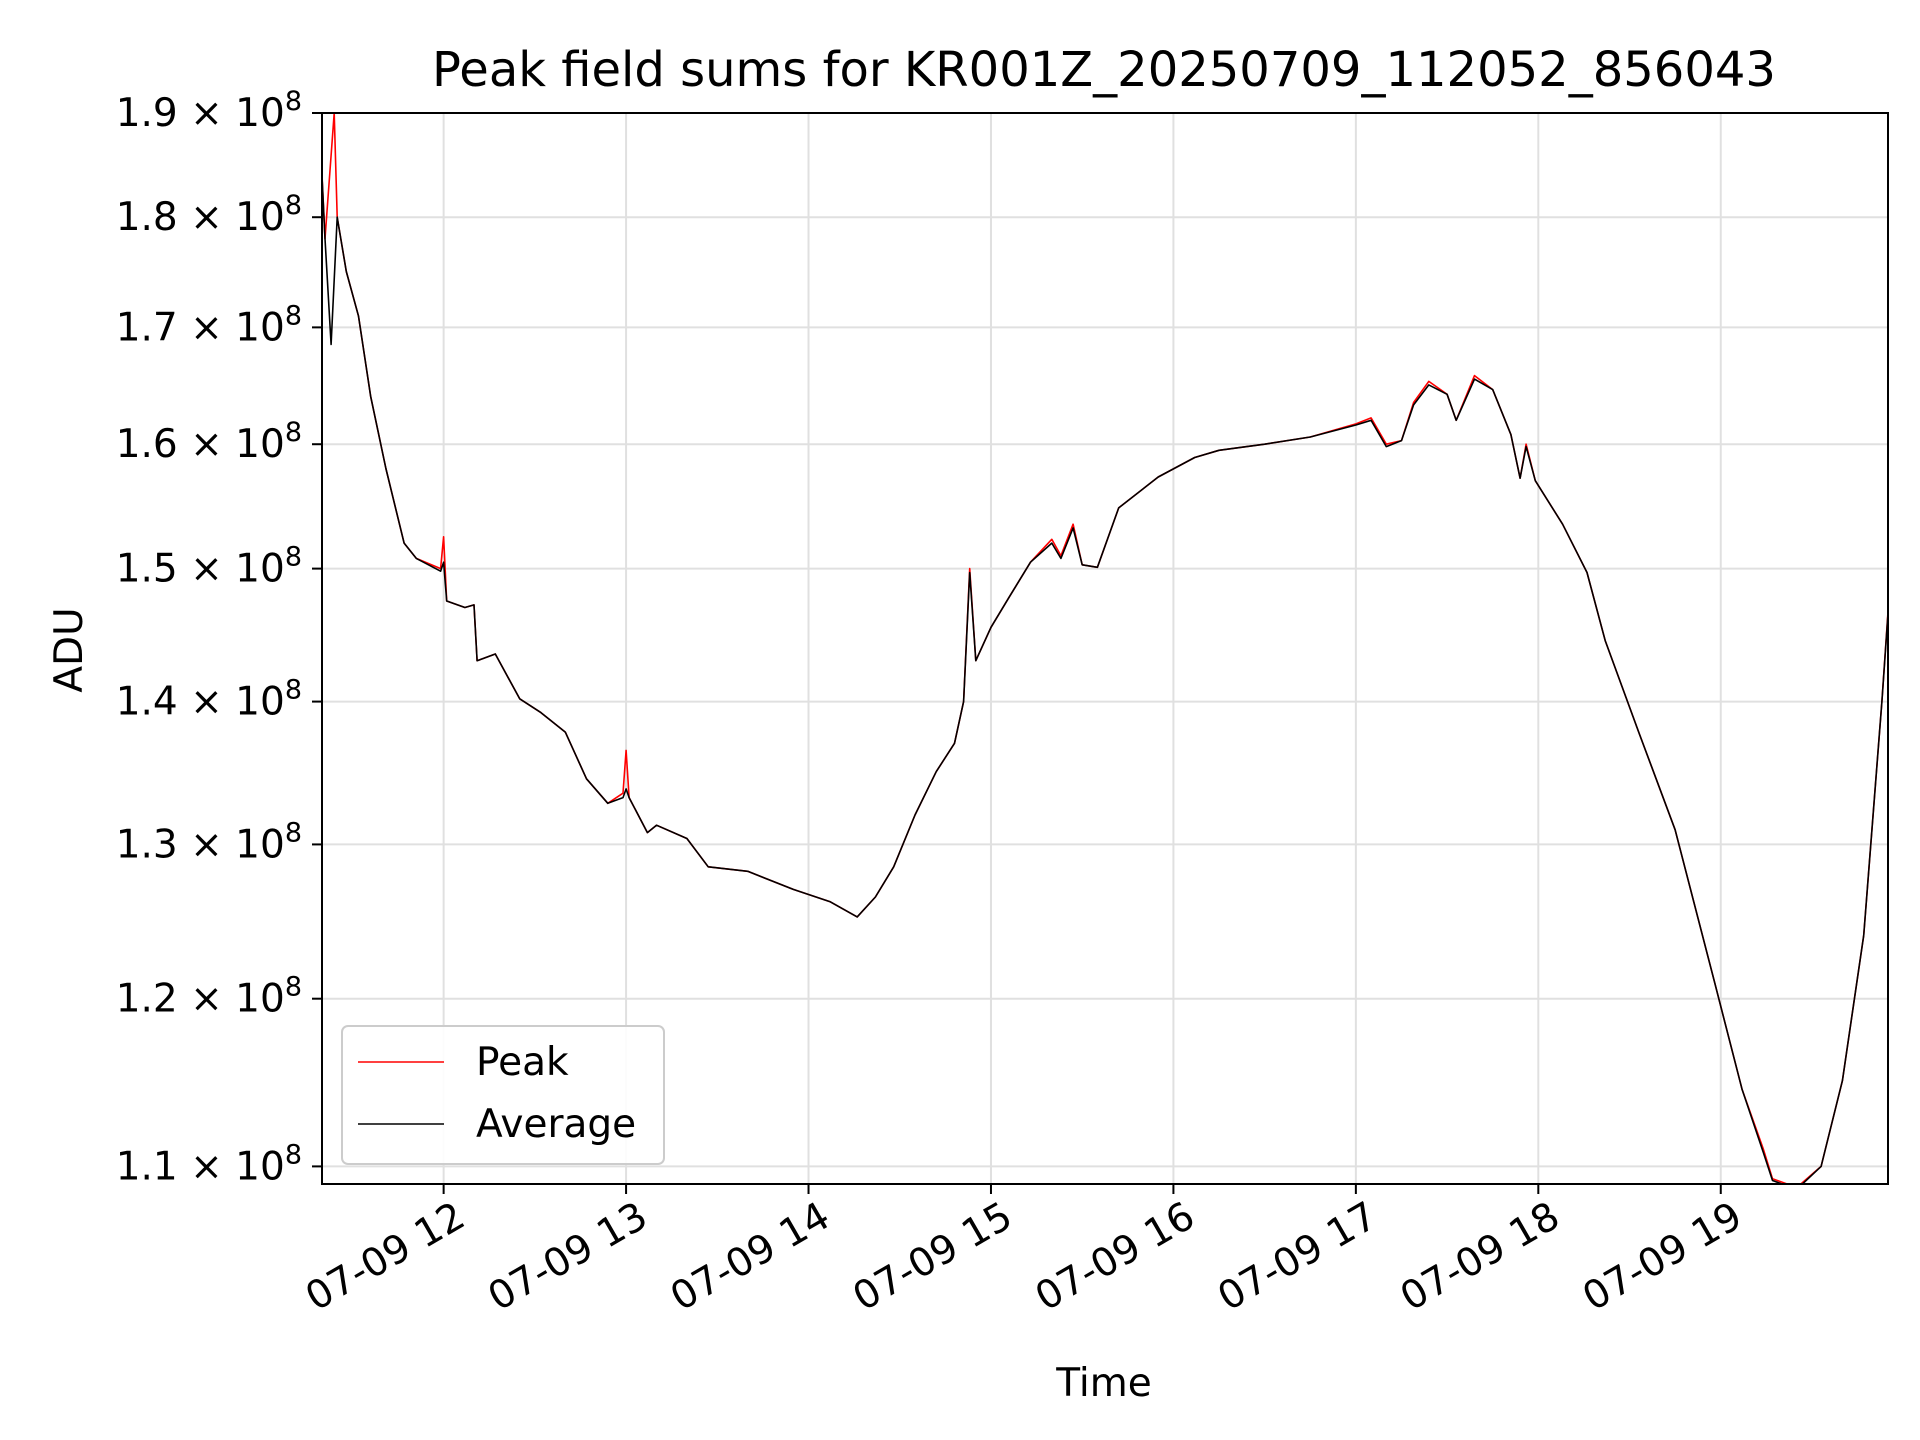 The image size is (1920, 1440). What do you see at coordinates (1103, 1383) in the screenshot?
I see `x-axis-title: Time` at bounding box center [1103, 1383].